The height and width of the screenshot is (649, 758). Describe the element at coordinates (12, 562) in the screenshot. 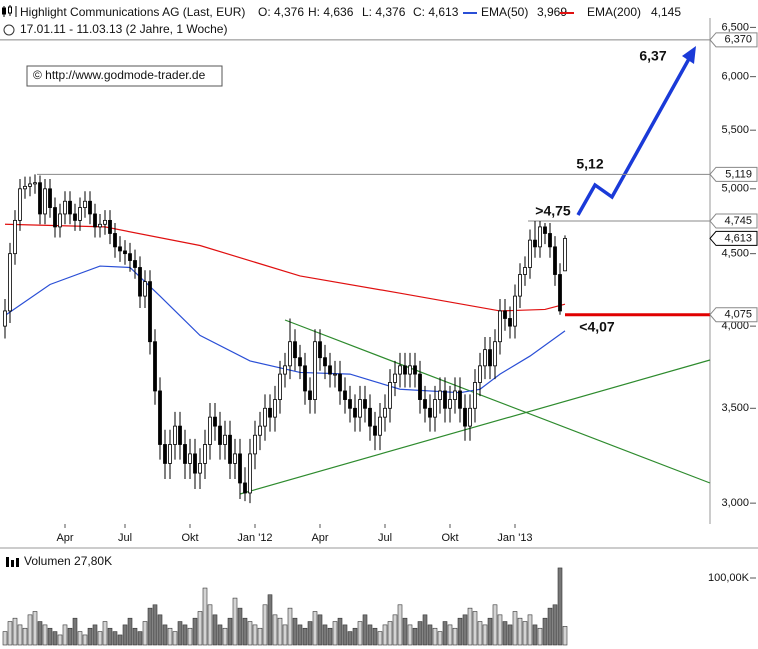

I see `volume-icon` at that location.